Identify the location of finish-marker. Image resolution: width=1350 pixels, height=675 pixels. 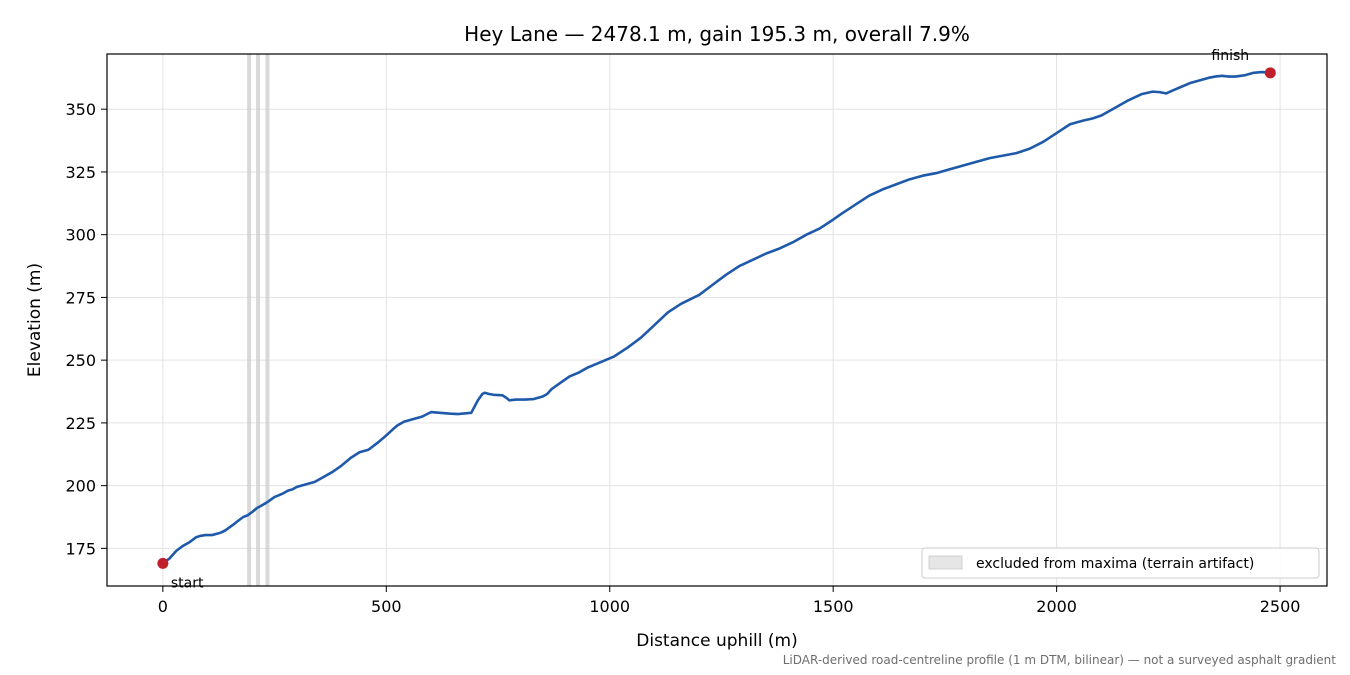
(1270, 73).